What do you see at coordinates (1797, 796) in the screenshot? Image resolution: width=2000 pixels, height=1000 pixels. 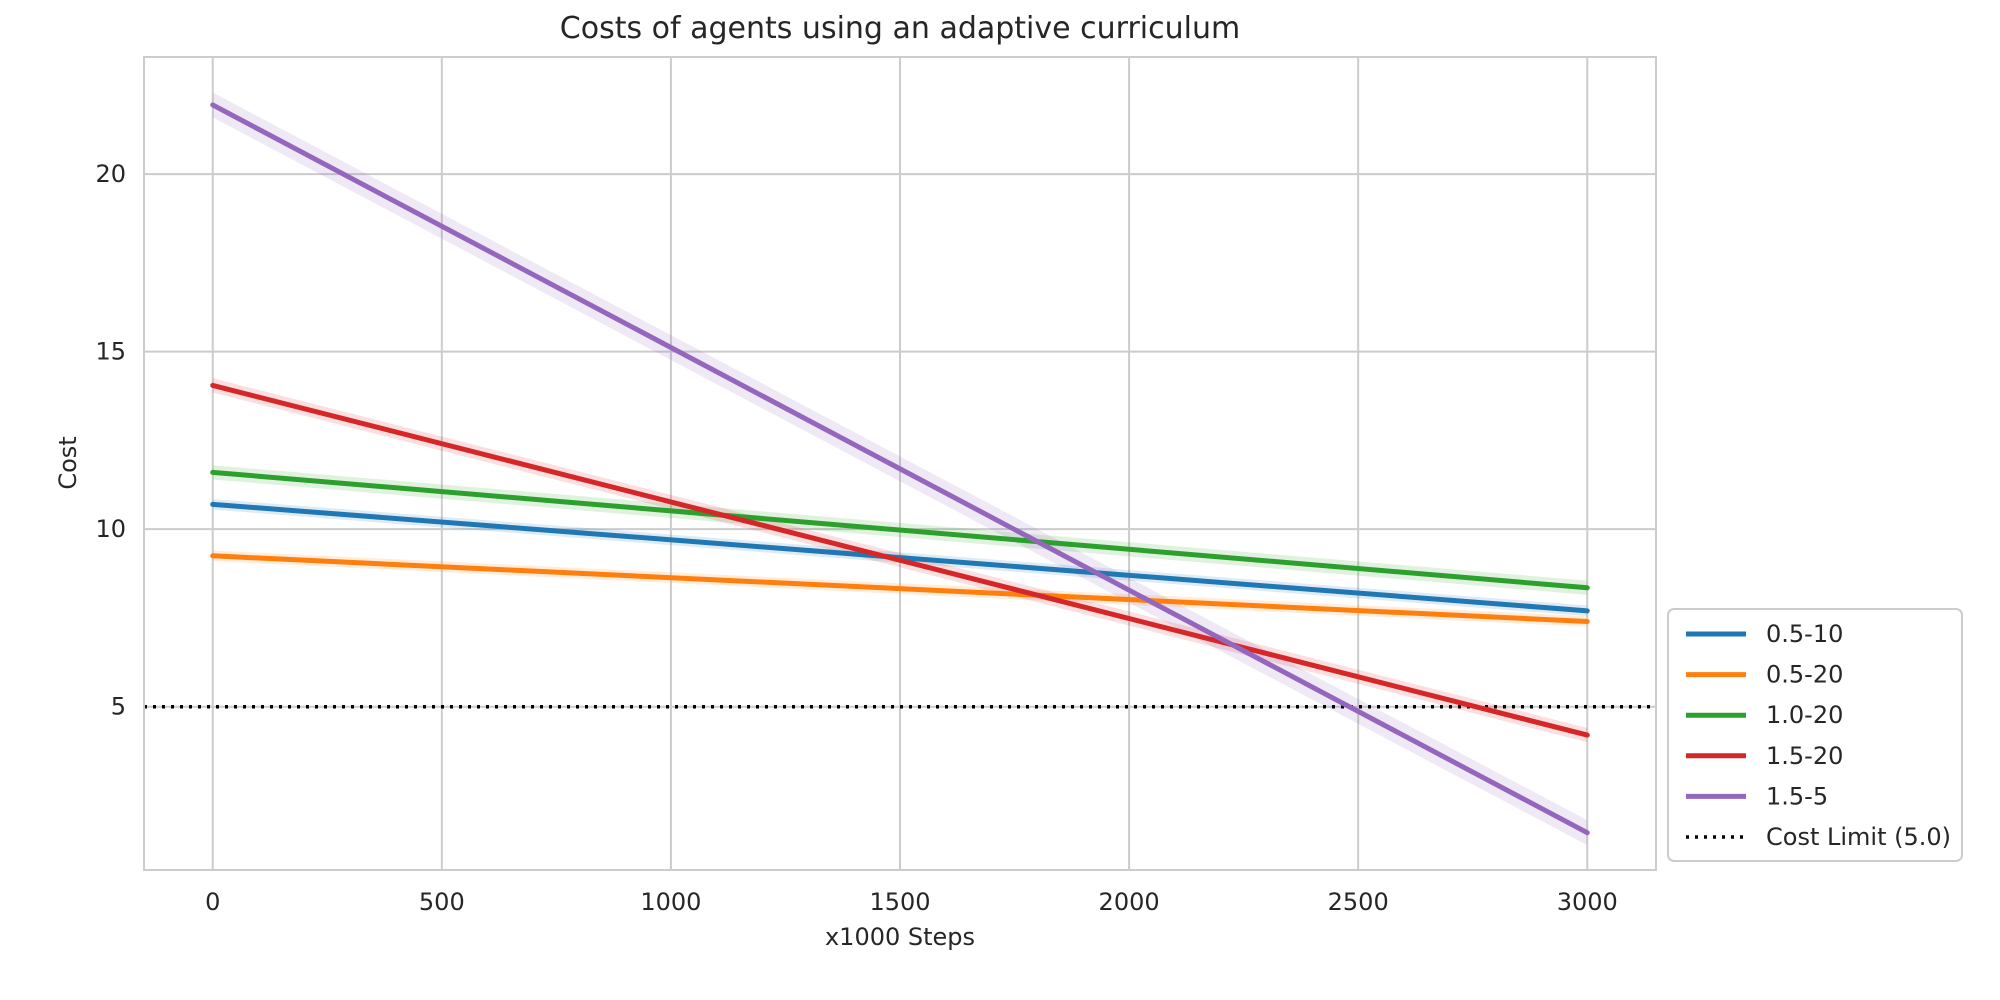 I see `legend-label: 1.5-5` at bounding box center [1797, 796].